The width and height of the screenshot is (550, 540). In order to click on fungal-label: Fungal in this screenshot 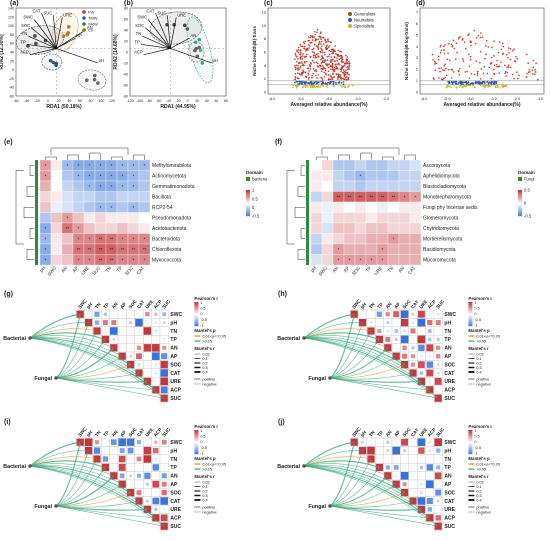, I will do `click(43, 379)`.